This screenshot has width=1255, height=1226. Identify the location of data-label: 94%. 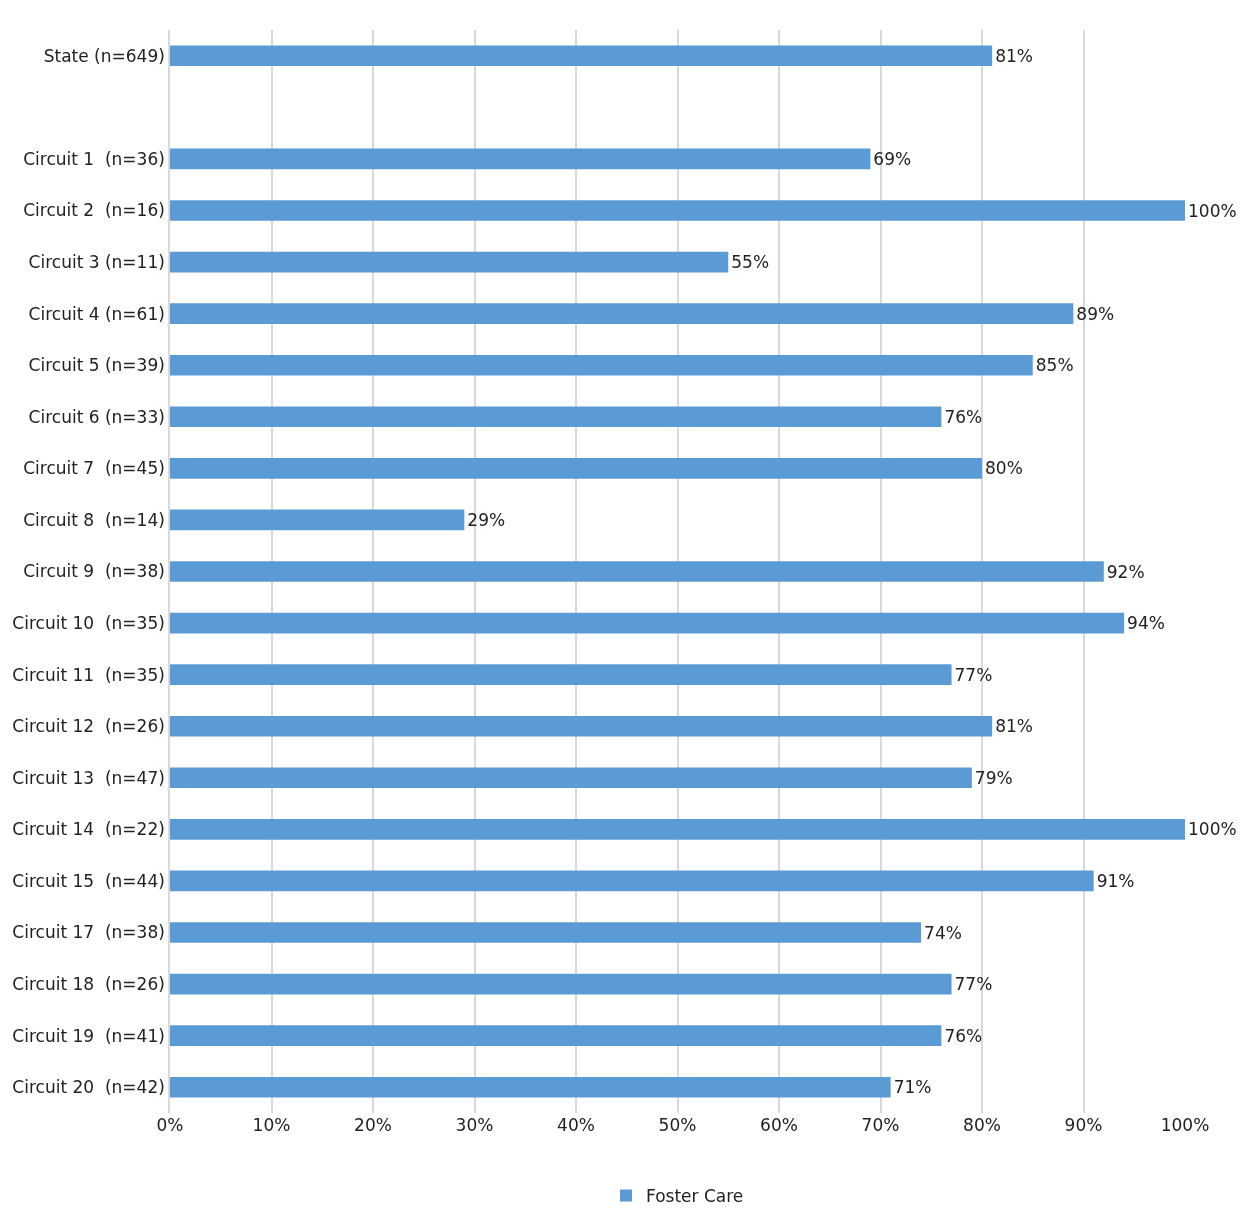
(1146, 623).